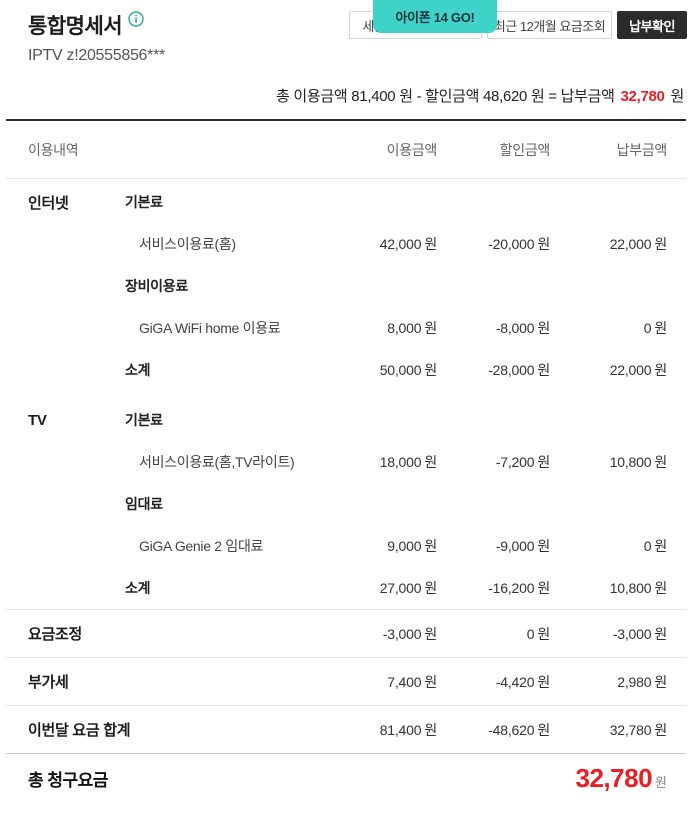  What do you see at coordinates (55, 634) in the screenshot?
I see `row-label: 요금조정` at bounding box center [55, 634].